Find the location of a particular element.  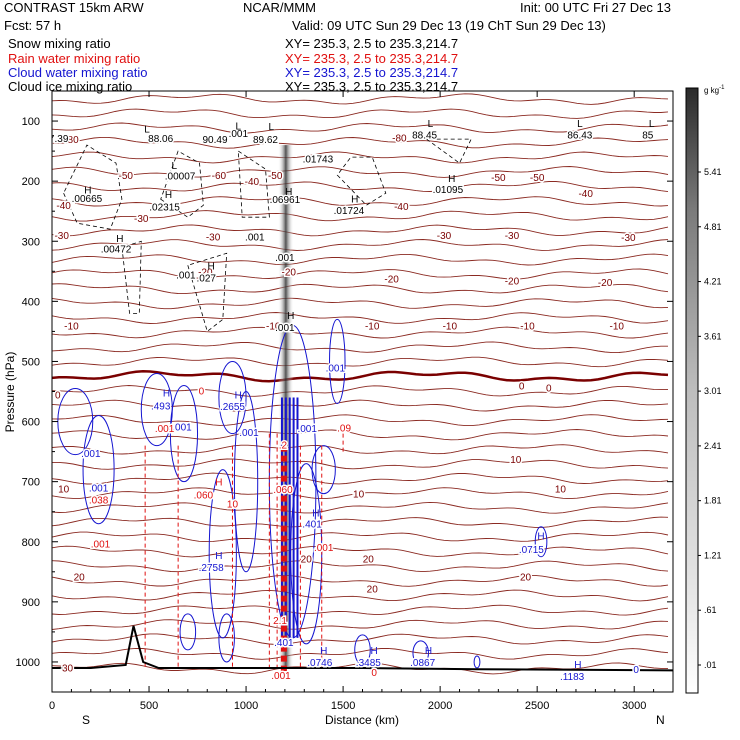

colorbar-tick-label: 4.21 is located at coordinates (713, 282).